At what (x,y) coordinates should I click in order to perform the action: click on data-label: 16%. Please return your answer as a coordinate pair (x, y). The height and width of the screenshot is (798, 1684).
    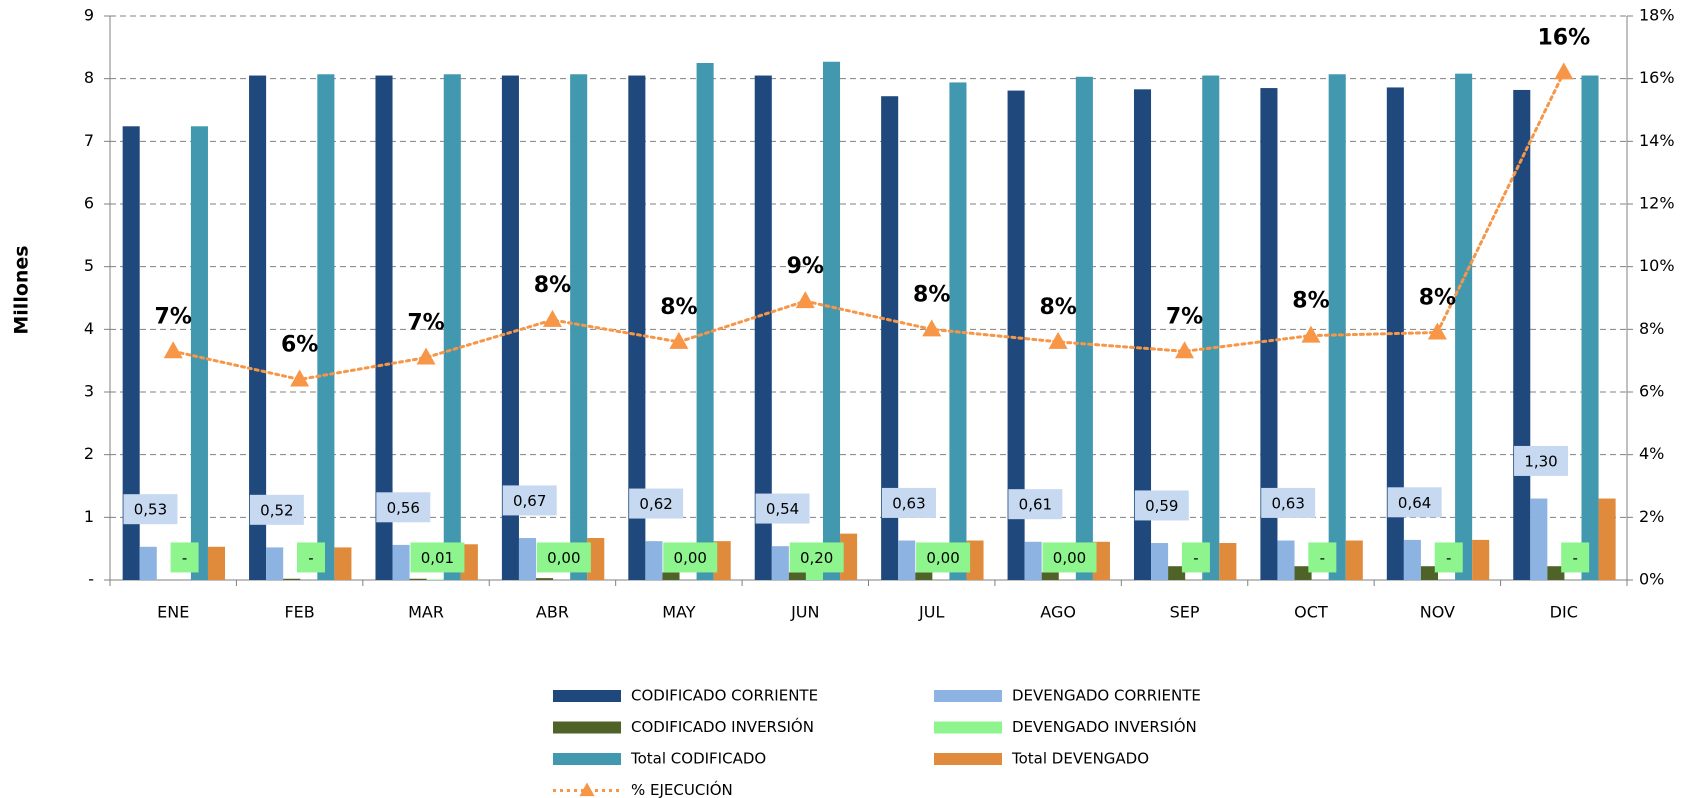
    Looking at the image, I should click on (1563, 37).